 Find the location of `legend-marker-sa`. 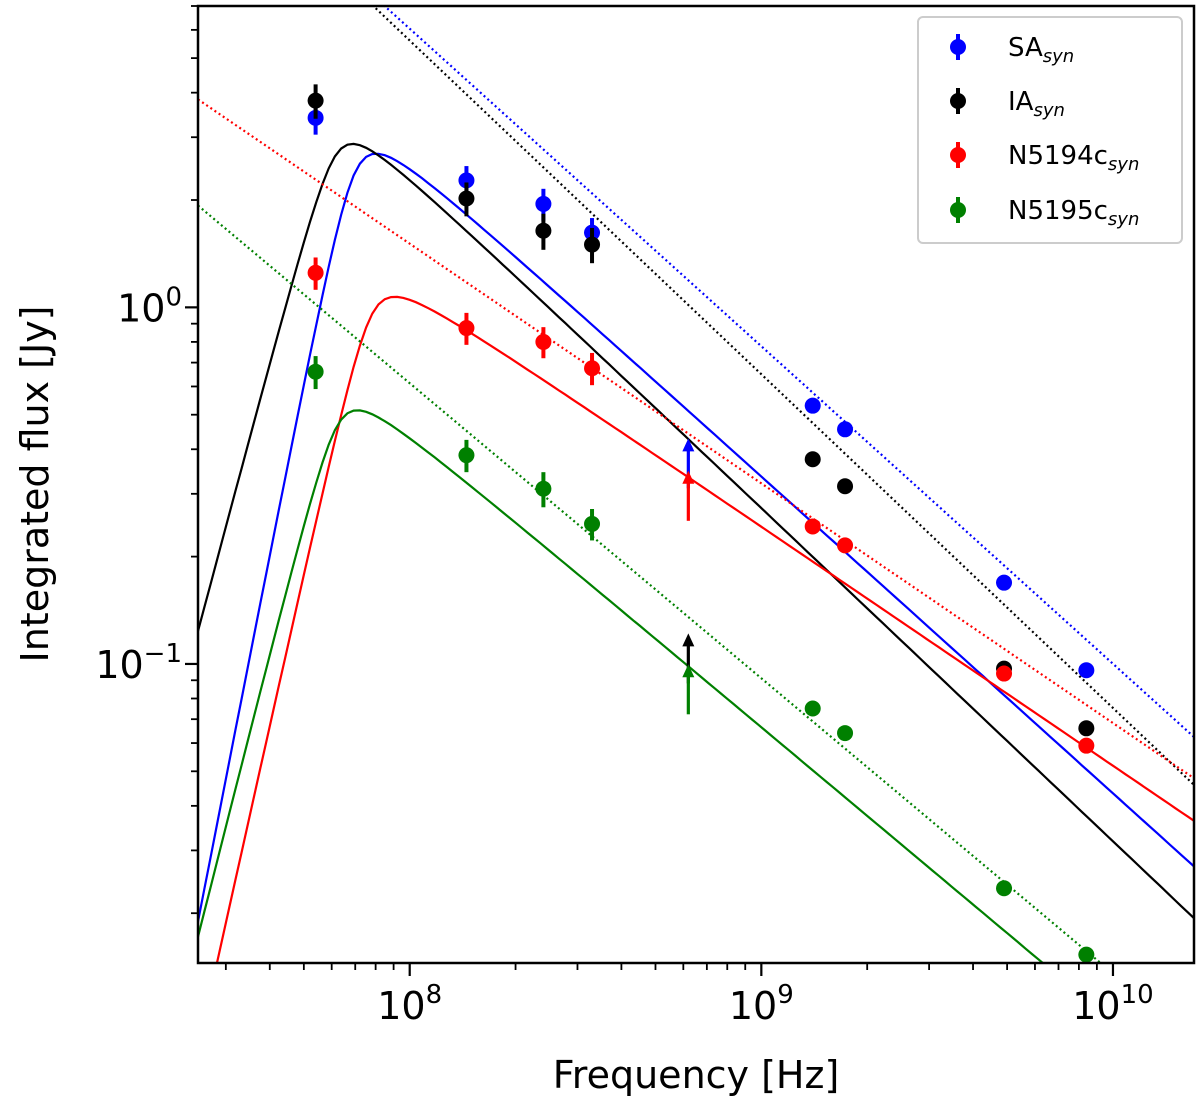

legend-marker-sa is located at coordinates (958, 47).